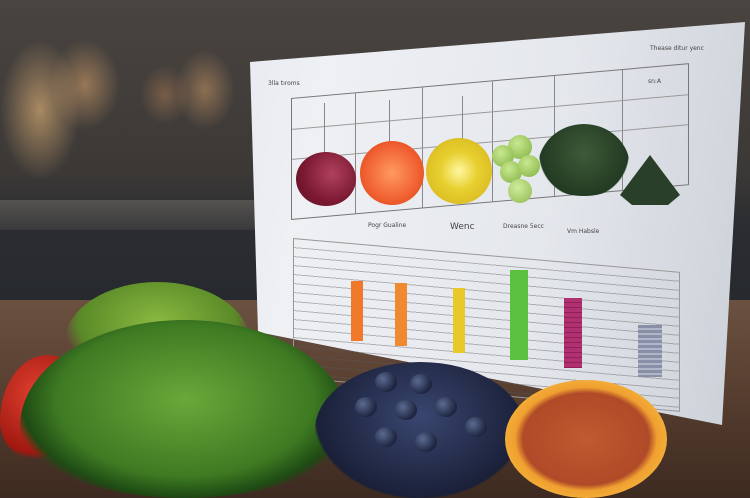 The height and width of the screenshot is (498, 750). I want to click on bar-magenta, so click(573, 333).